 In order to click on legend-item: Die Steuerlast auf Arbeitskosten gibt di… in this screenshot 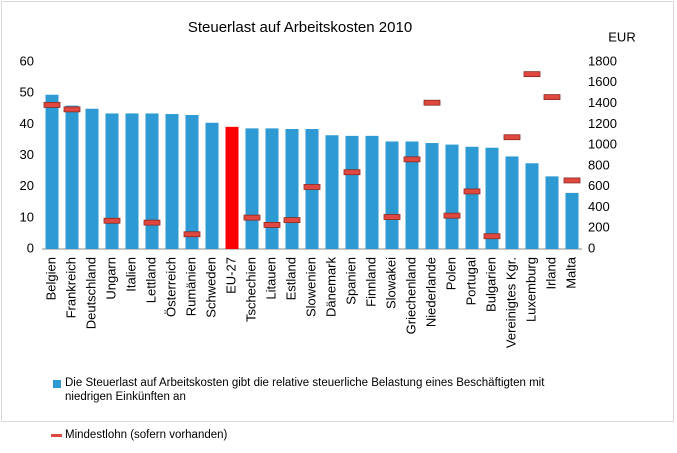, I will do `click(323, 390)`.